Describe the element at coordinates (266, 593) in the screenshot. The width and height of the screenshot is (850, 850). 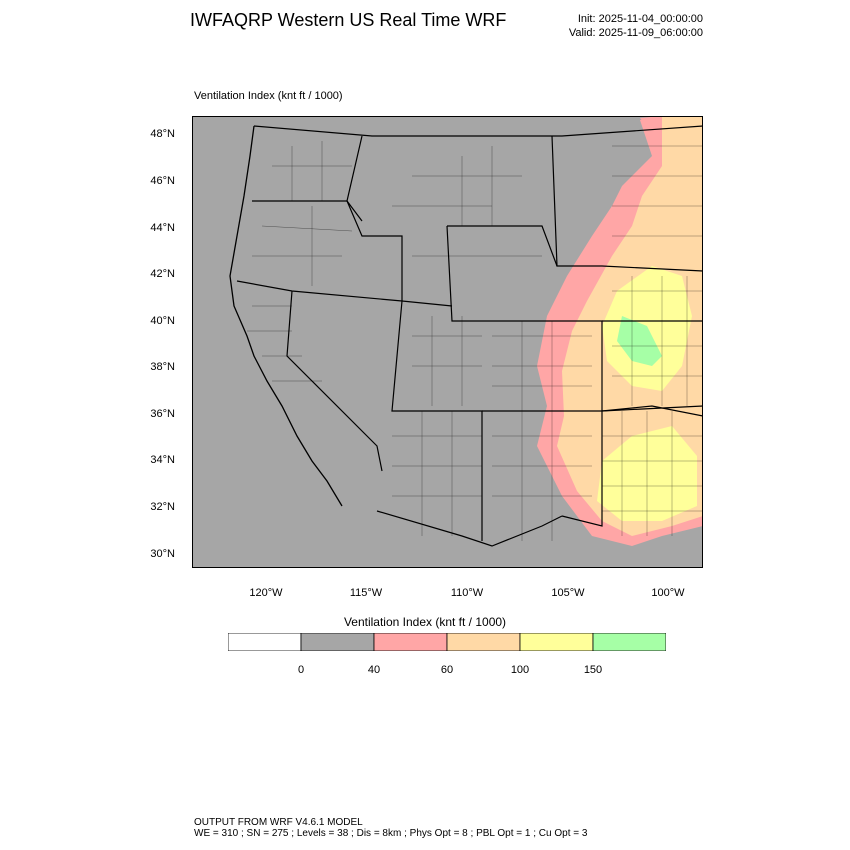
I see `lon-label-120w: 120°W` at that location.